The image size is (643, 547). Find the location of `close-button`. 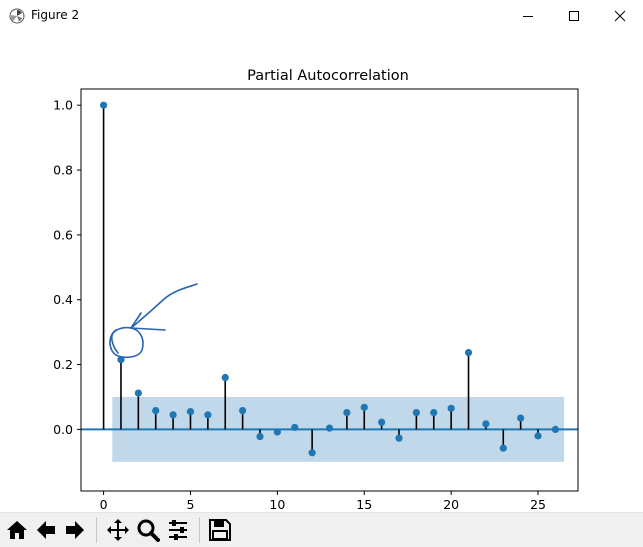

close-button is located at coordinates (620, 16).